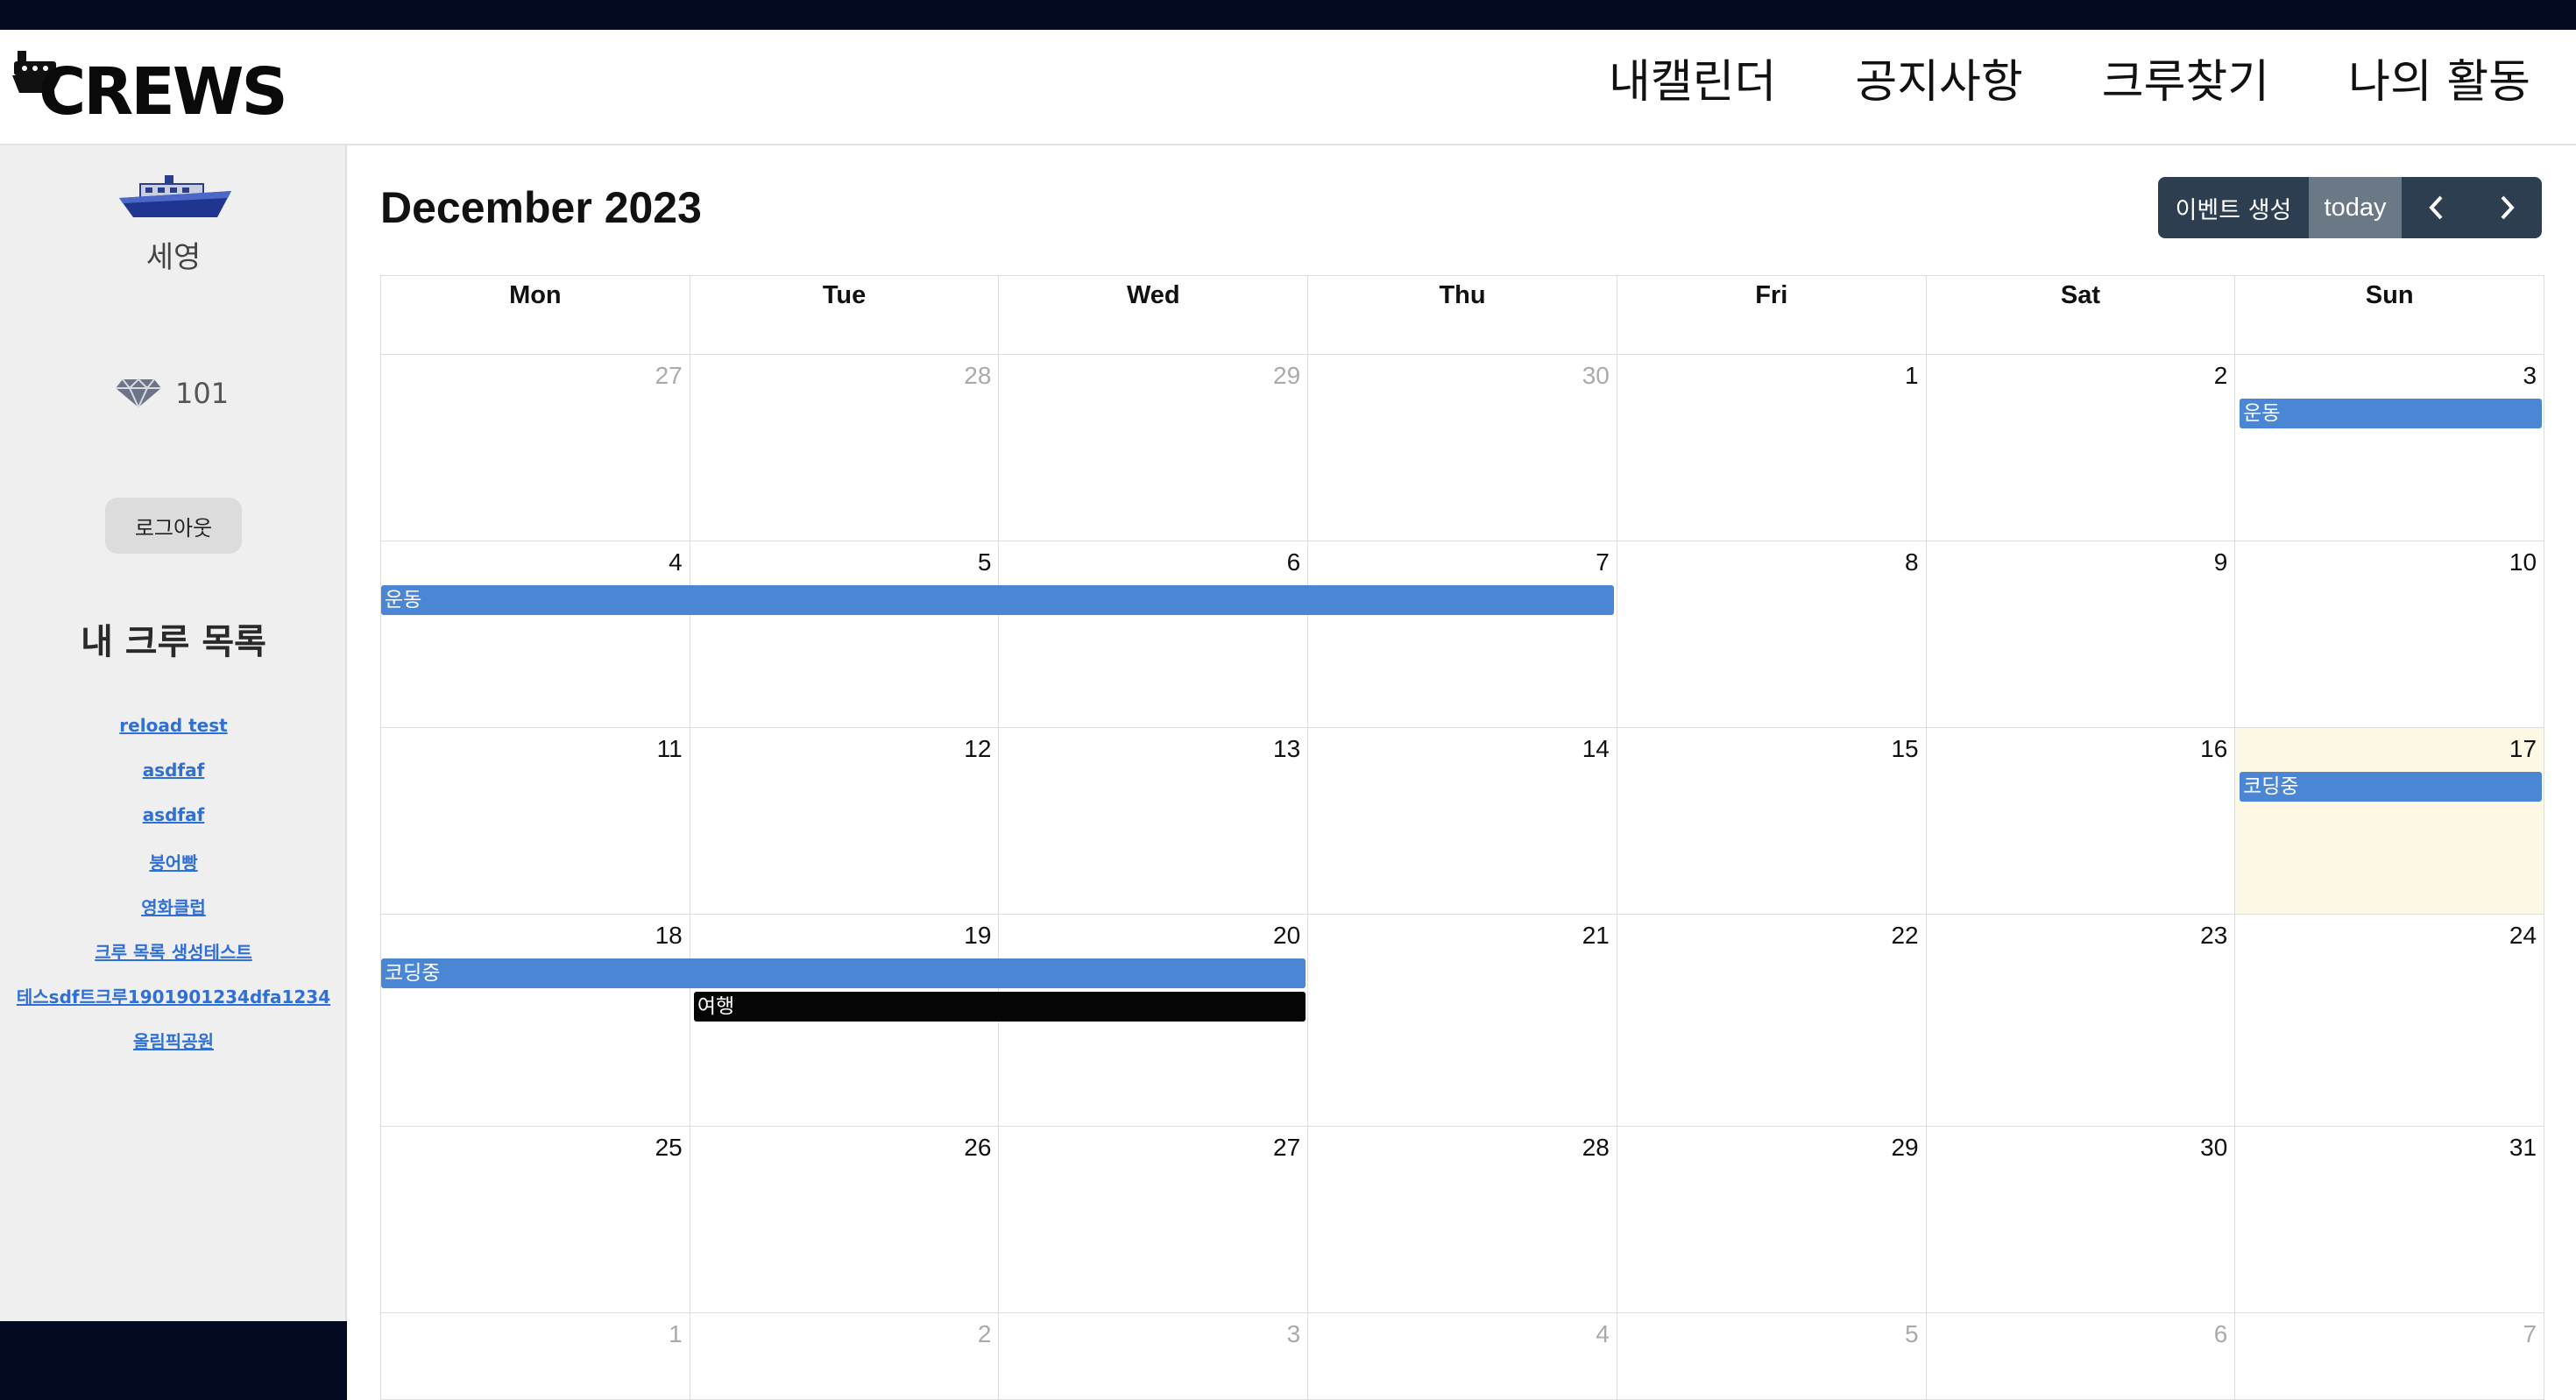  I want to click on day-number: 9, so click(2220, 562).